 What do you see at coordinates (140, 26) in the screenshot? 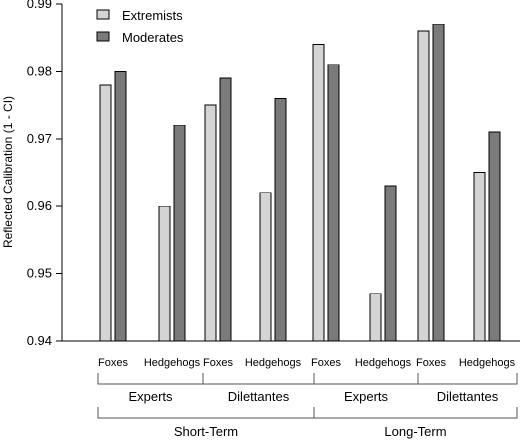
I see `legend: Extremists Moderates` at bounding box center [140, 26].